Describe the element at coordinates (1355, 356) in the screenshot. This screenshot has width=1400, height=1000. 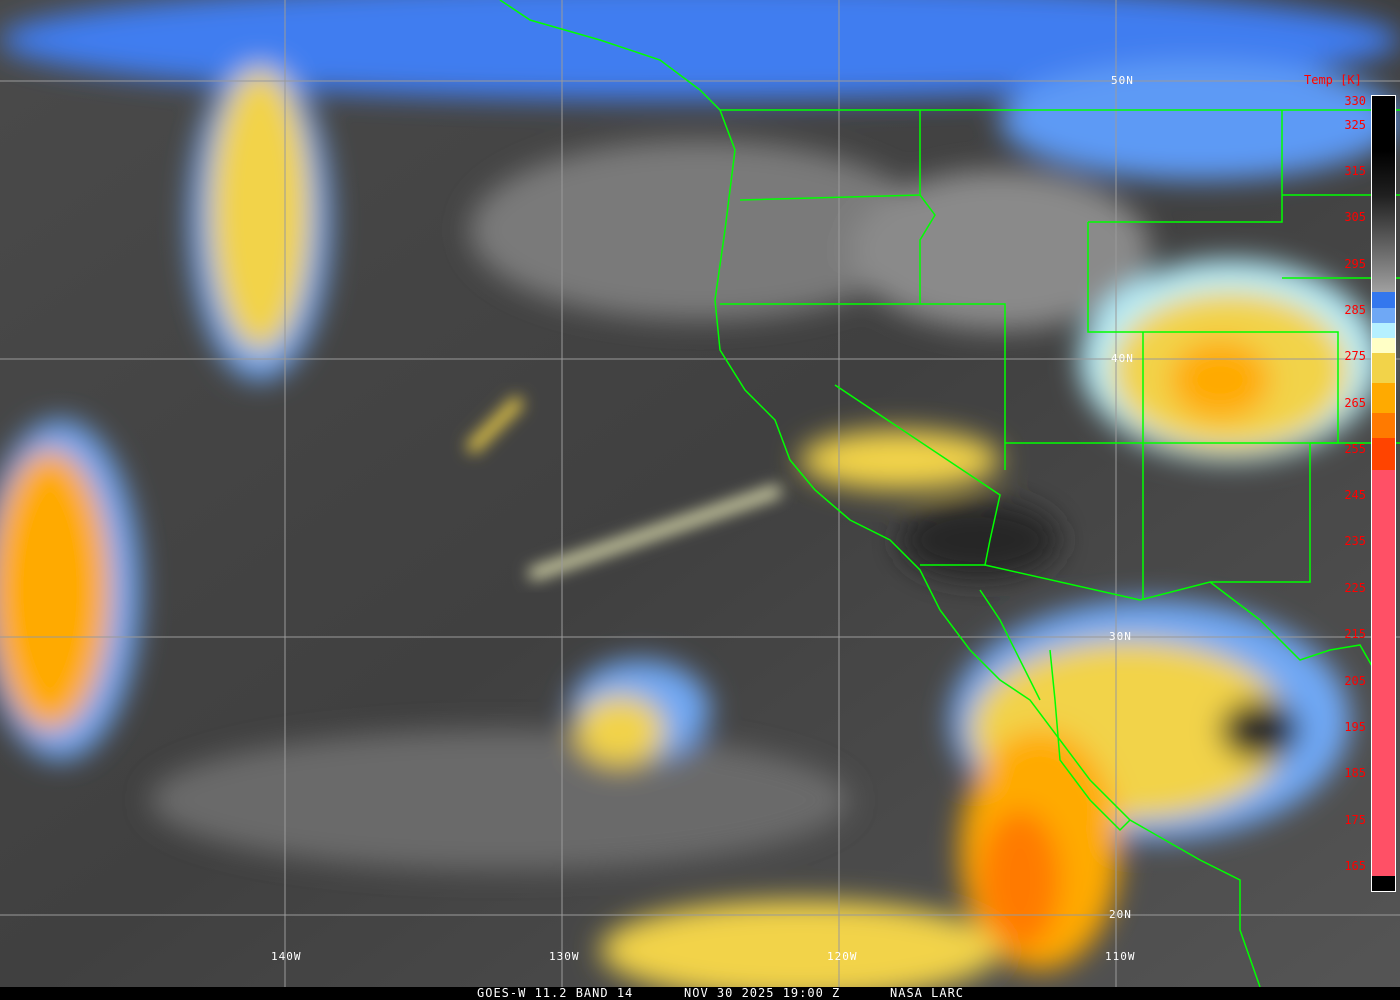
I see `colorbar-tick-label: 275` at that location.